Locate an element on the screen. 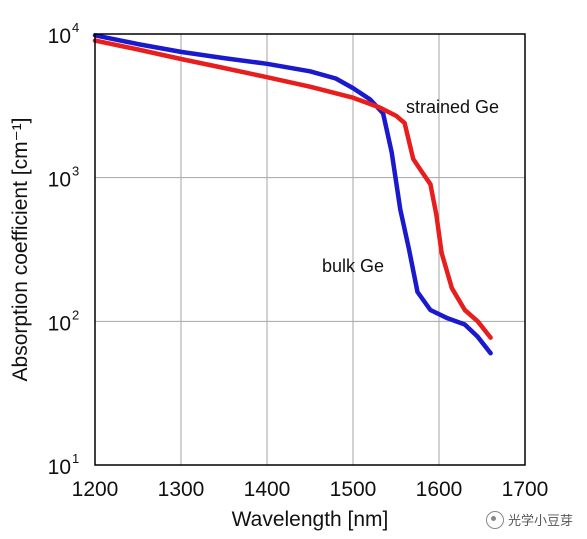 The height and width of the screenshot is (539, 587). y-tick-exponent: 1 is located at coordinates (75, 458).